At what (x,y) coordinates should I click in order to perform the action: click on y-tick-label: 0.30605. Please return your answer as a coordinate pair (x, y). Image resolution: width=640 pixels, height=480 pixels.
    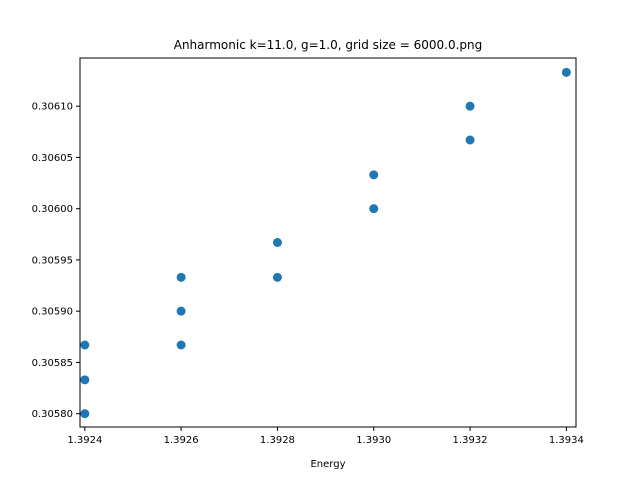
    Looking at the image, I should click on (52, 158).